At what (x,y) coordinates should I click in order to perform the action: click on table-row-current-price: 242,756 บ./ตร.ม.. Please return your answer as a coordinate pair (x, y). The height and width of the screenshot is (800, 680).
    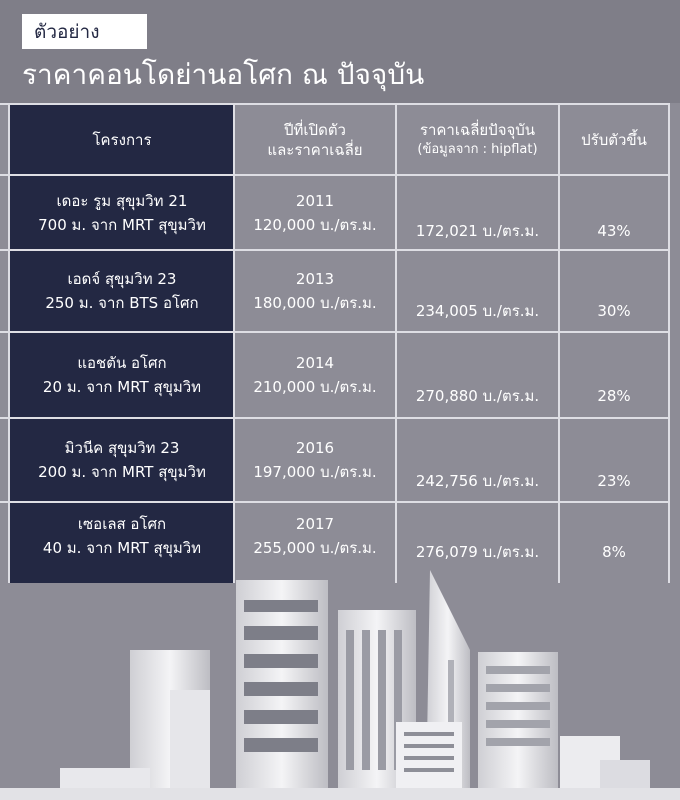
    Looking at the image, I should click on (477, 480).